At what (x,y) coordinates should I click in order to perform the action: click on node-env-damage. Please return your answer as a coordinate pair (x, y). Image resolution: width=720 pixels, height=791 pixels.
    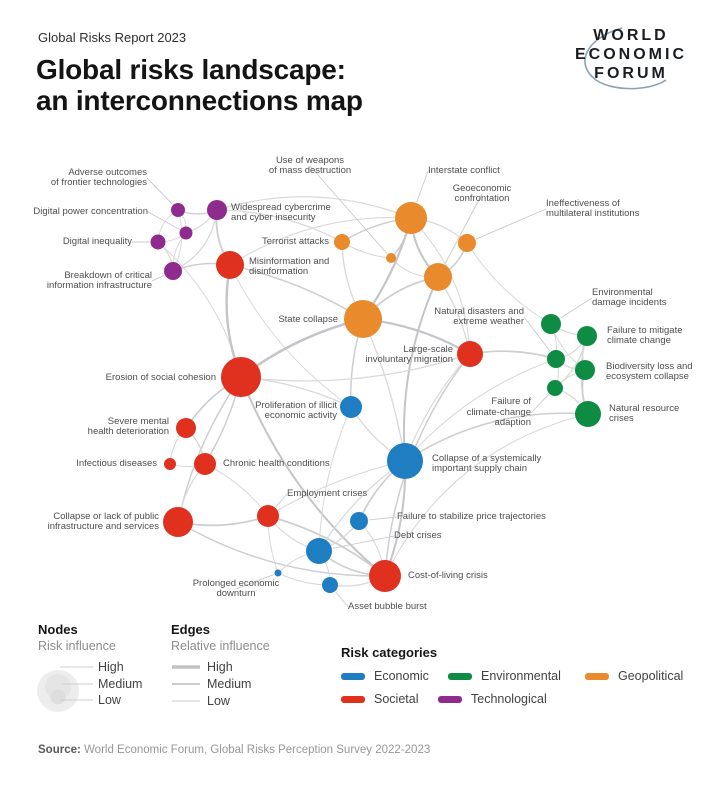
    Looking at the image, I should click on (551, 324).